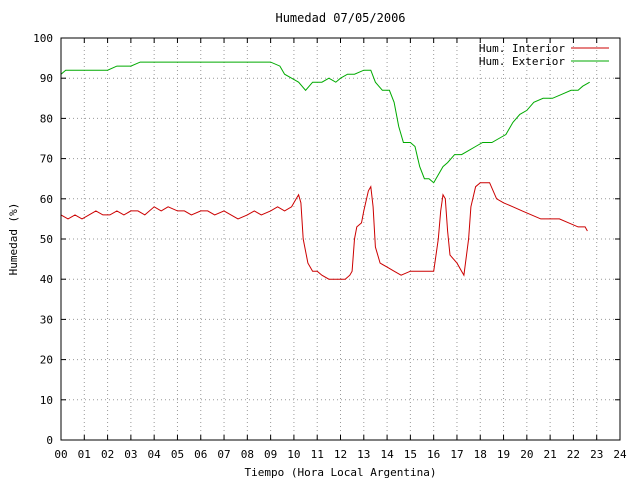 Image resolution: width=640 pixels, height=485 pixels. Describe the element at coordinates (526, 454) in the screenshot. I see `x-tick-label: 20` at that location.